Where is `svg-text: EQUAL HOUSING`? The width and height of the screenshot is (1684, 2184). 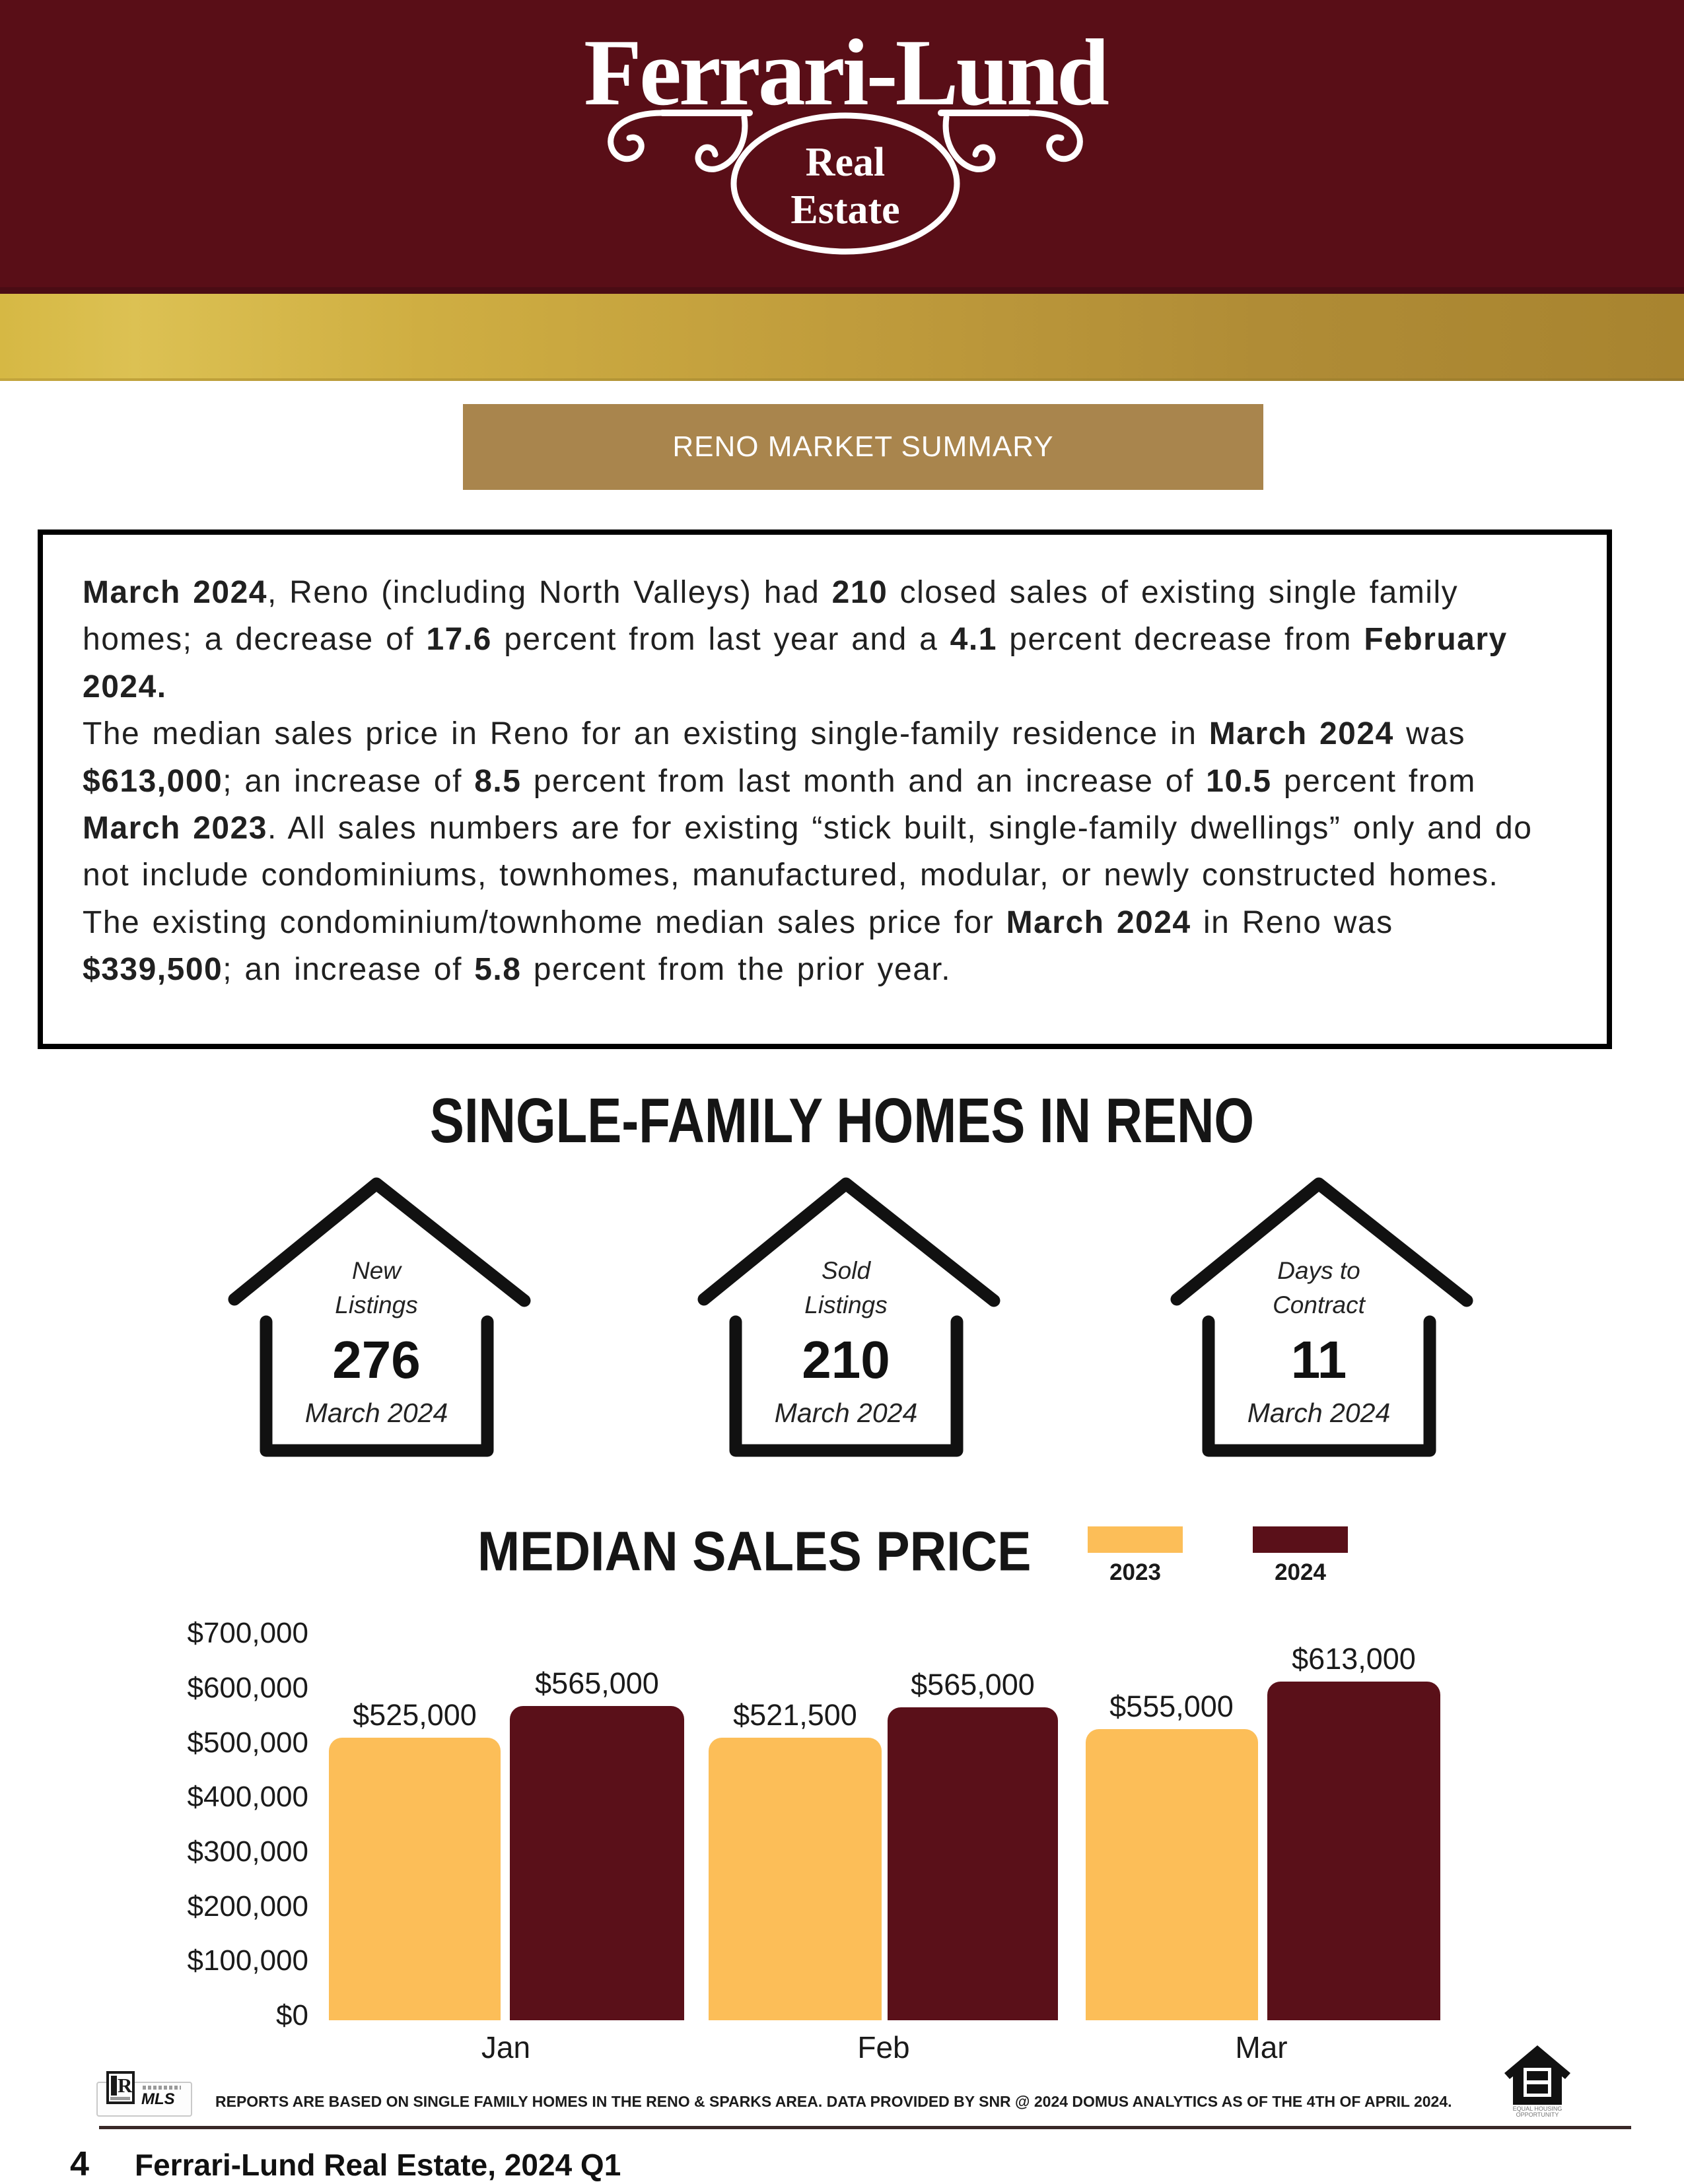
svg-text: EQUAL HOUSING is located at coordinates (1538, 2108).